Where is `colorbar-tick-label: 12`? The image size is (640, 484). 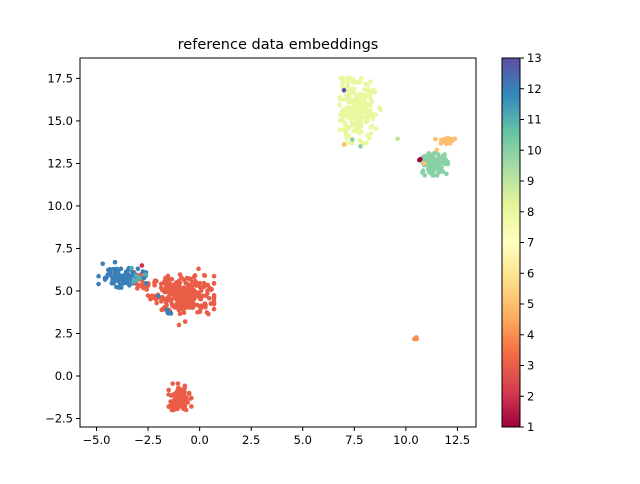
colorbar-tick-label: 12 is located at coordinates (534, 89).